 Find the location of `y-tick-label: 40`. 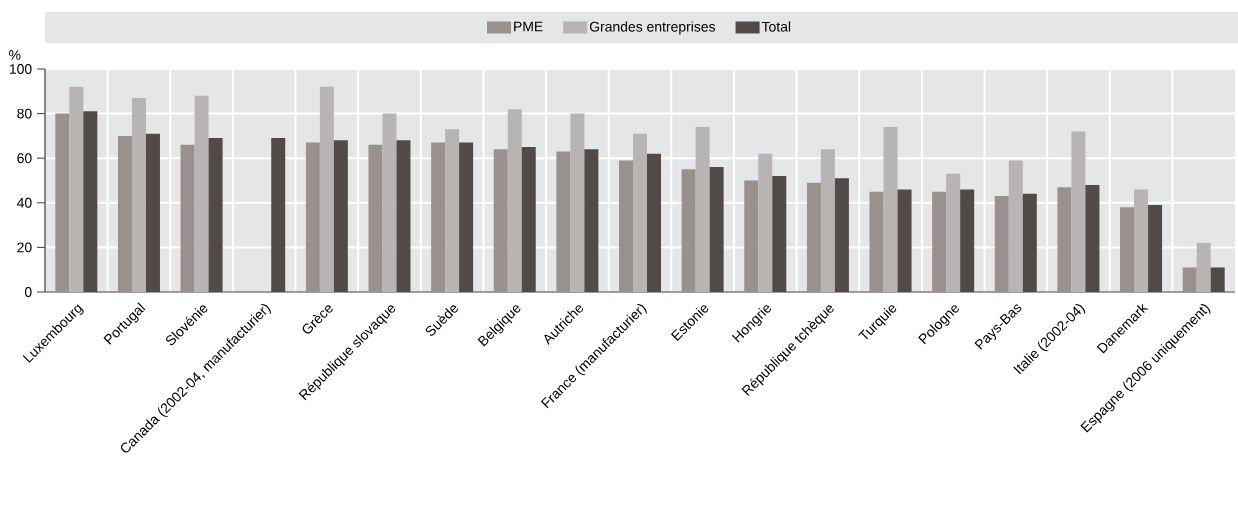

y-tick-label: 40 is located at coordinates (24, 202).